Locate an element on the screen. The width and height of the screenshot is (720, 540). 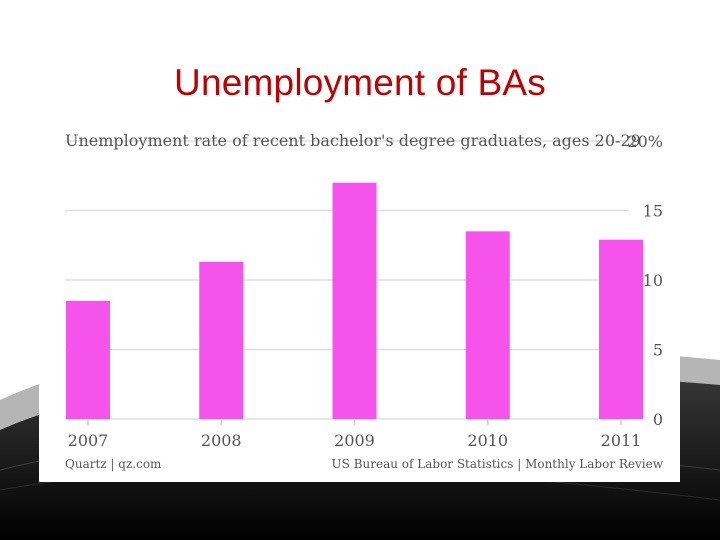
bar-2009 is located at coordinates (354, 300).